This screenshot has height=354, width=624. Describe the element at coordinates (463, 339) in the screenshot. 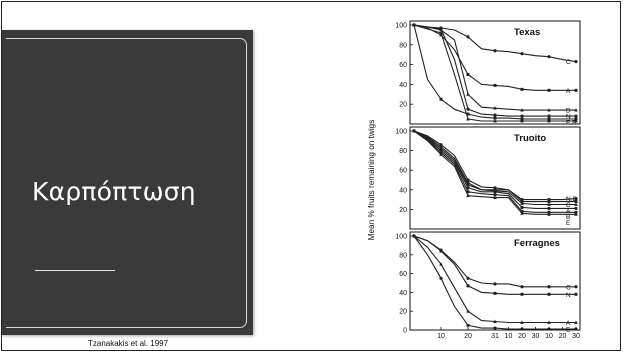

I see `x-month-label: May` at that location.